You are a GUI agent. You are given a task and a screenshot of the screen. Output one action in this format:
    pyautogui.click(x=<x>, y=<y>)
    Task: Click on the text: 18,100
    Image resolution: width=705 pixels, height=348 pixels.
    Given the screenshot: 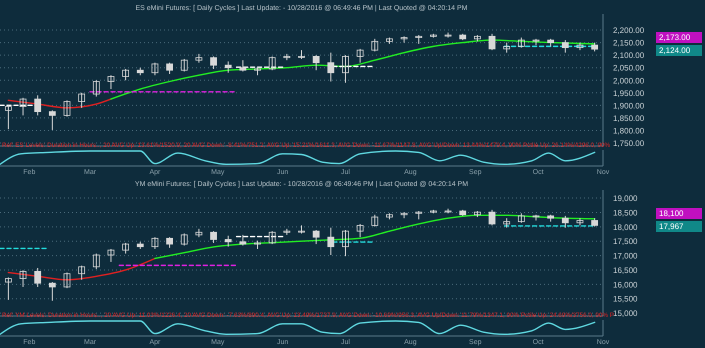 What is the action you would take?
    pyautogui.click(x=671, y=213)
    